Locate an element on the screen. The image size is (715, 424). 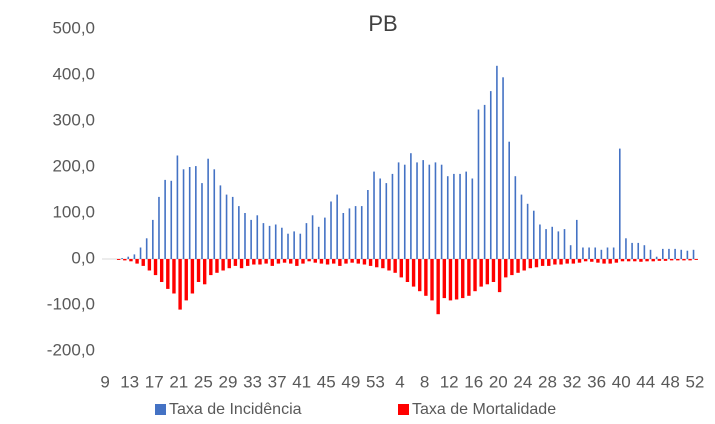
x-tick-label: 41 is located at coordinates (301, 381).